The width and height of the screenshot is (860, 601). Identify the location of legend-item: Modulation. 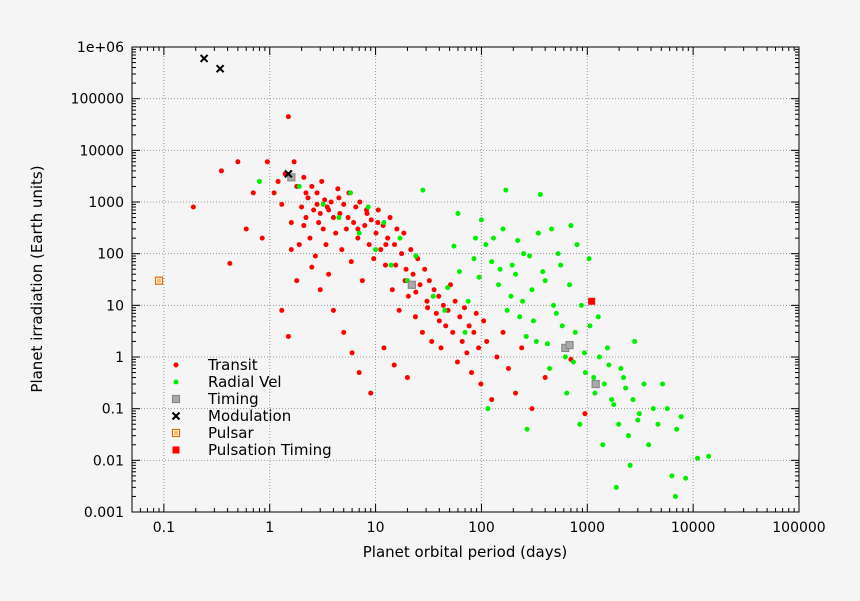
(231, 416).